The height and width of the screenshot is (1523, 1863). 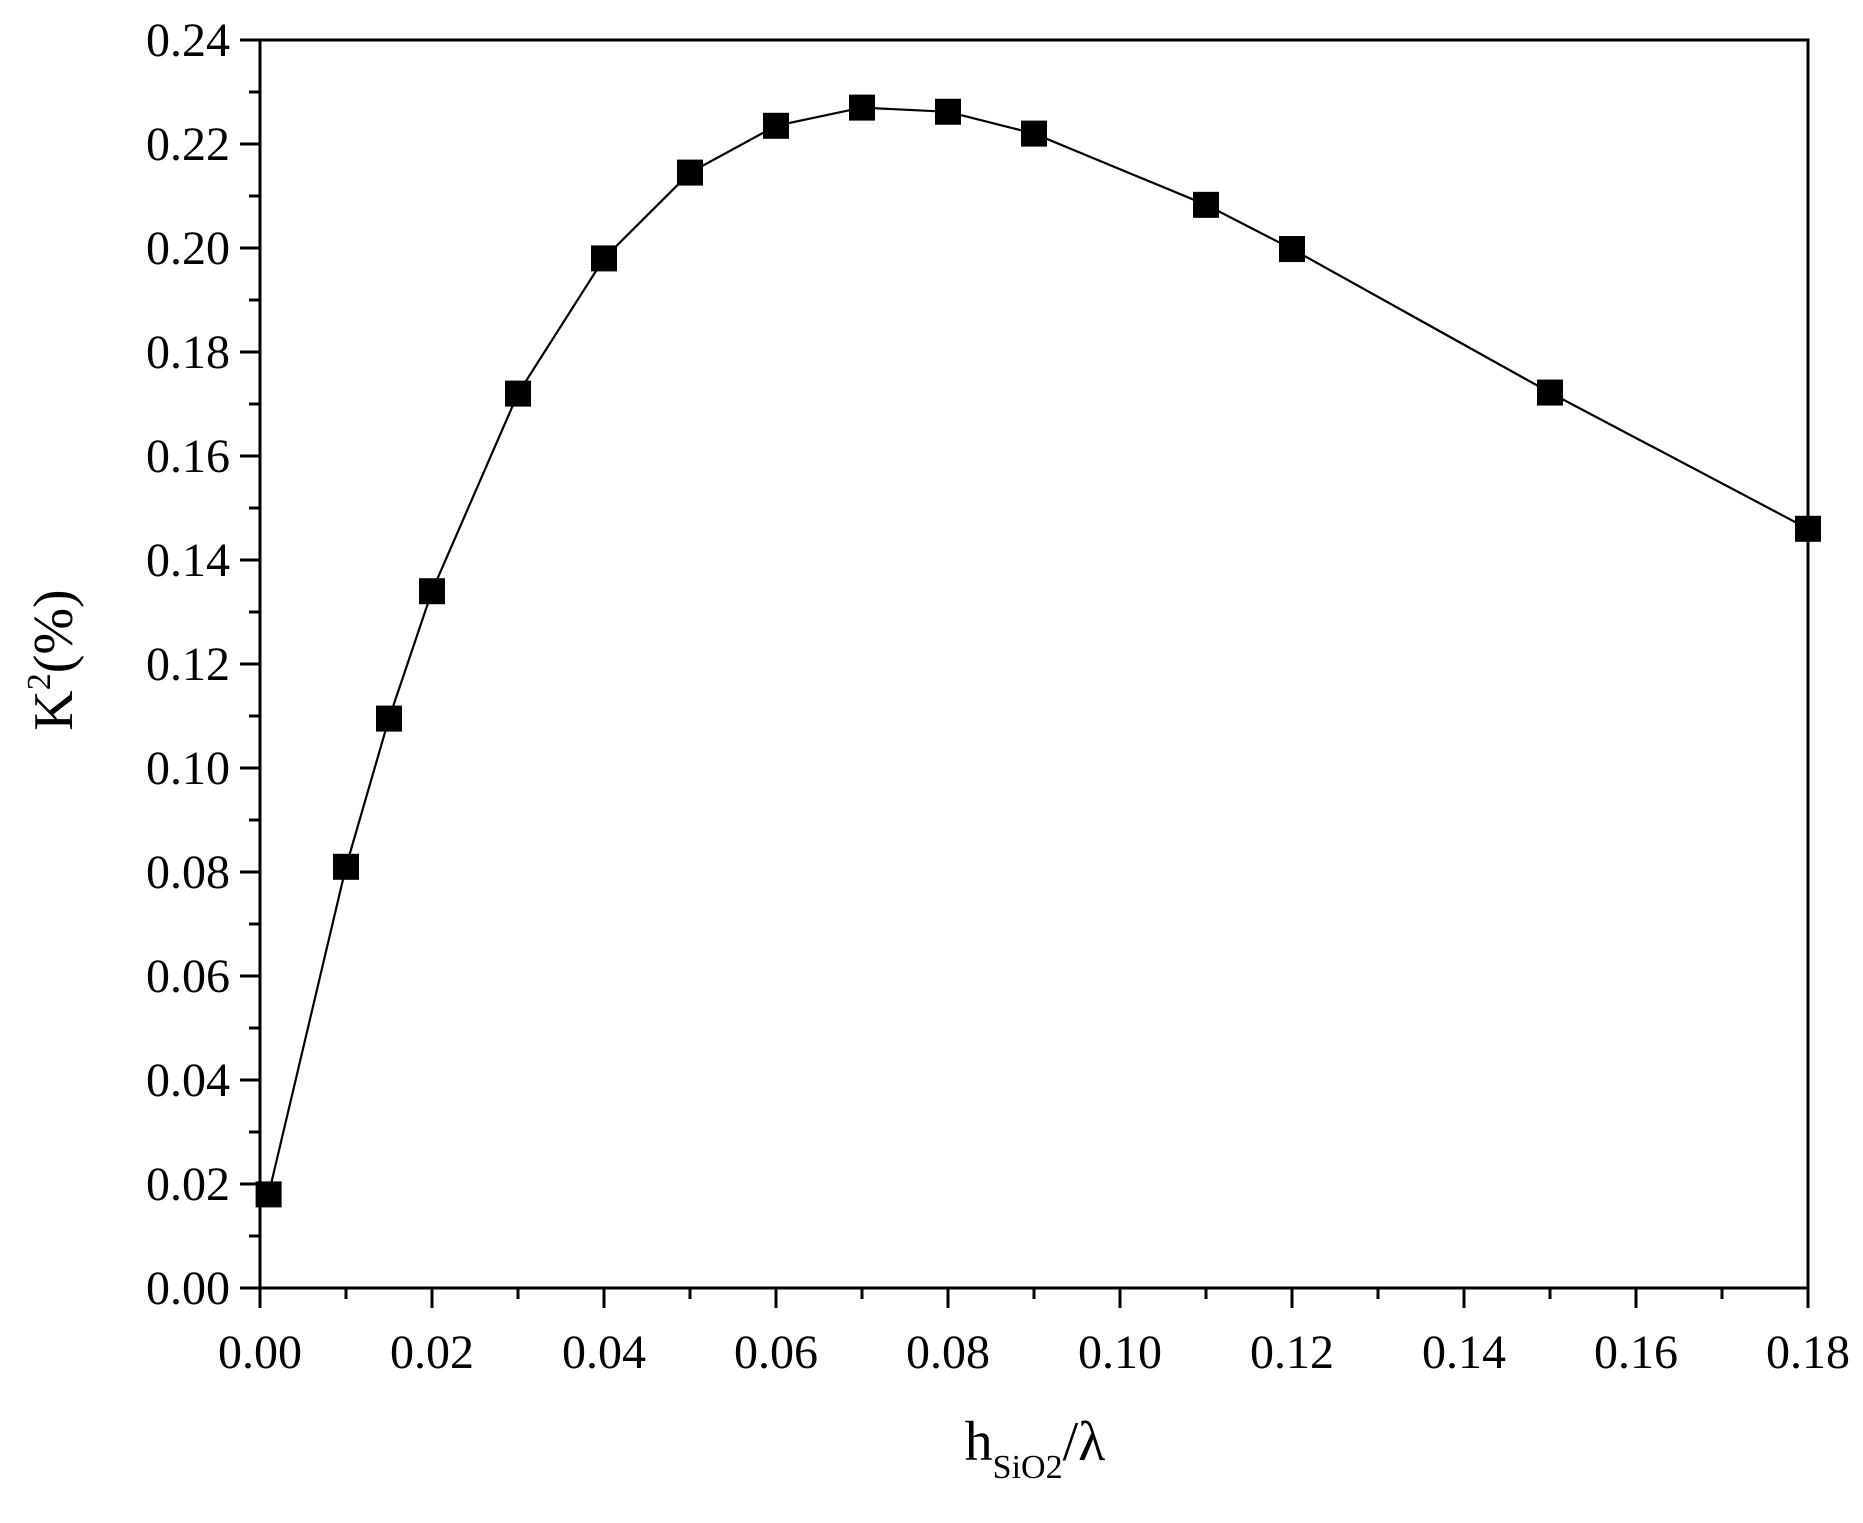 What do you see at coordinates (188, 1184) in the screenshot?
I see `y-tick-label: 0.02` at bounding box center [188, 1184].